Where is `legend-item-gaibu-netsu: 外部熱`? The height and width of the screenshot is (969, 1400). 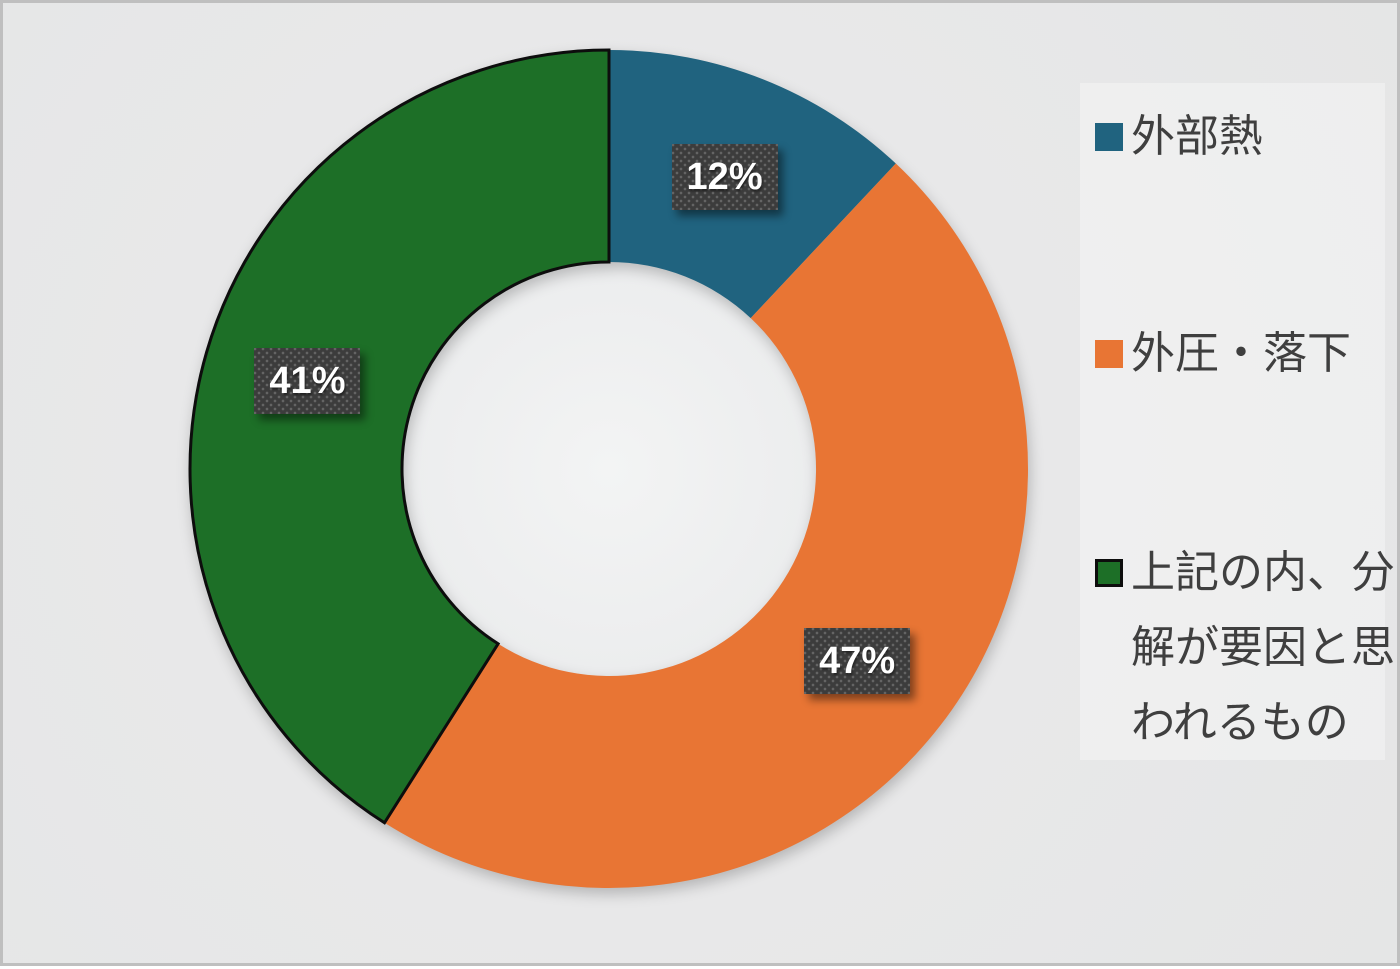 legend-item-gaibu-netsu: 外部熱 is located at coordinates (1246, 136).